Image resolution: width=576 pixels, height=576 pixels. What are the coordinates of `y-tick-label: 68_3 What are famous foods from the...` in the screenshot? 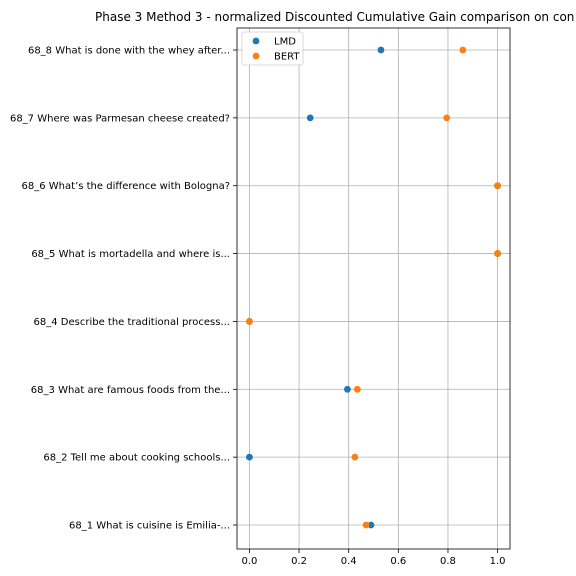 It's located at (130, 390).